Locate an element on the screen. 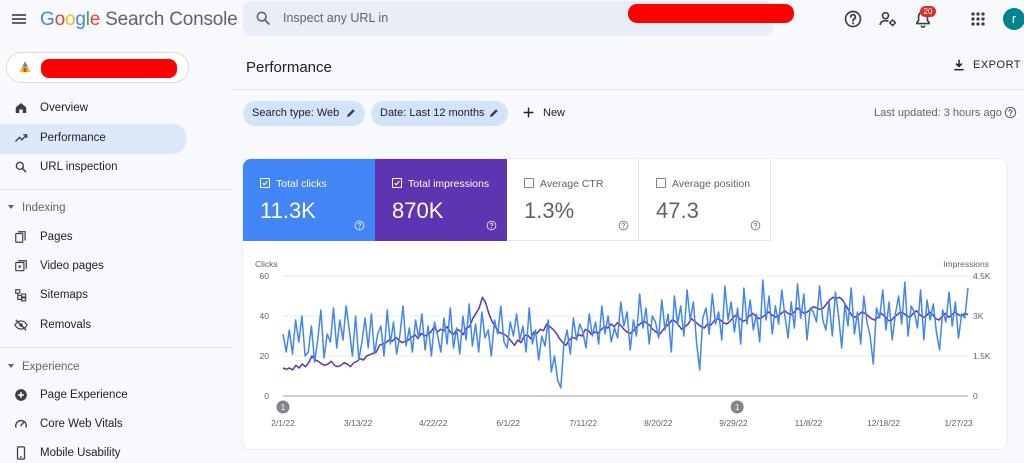 Image resolution: width=1024 pixels, height=463 pixels. y-tick-label-left: 40 is located at coordinates (265, 316).